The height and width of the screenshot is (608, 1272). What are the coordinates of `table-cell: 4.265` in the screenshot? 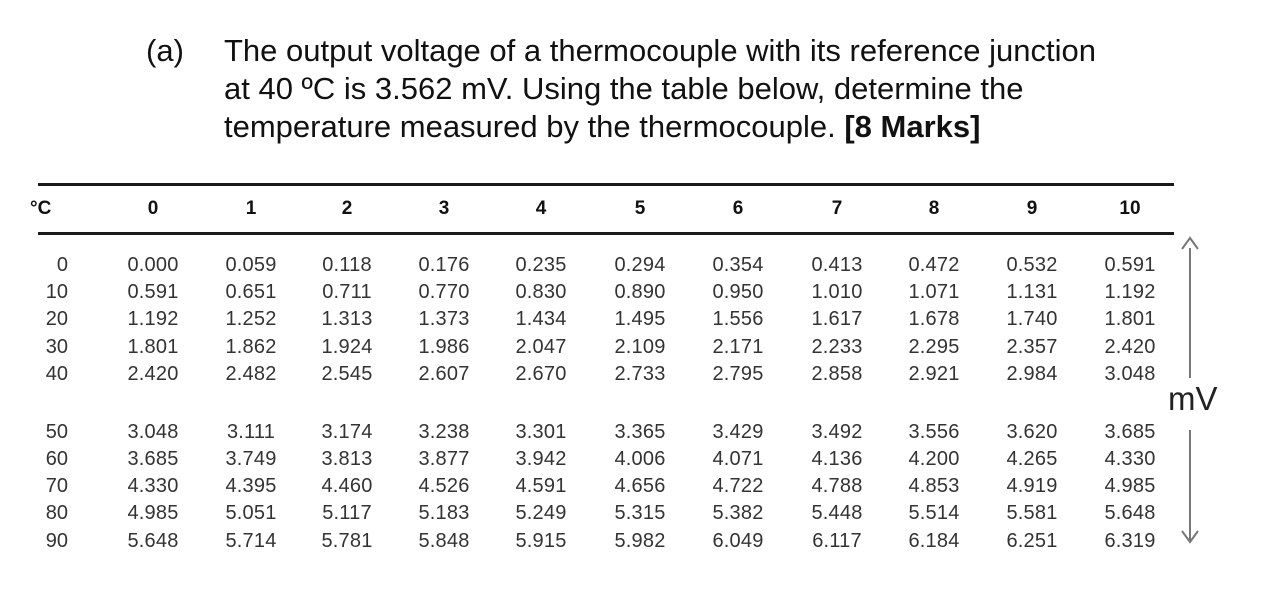 It's located at (1032, 459).